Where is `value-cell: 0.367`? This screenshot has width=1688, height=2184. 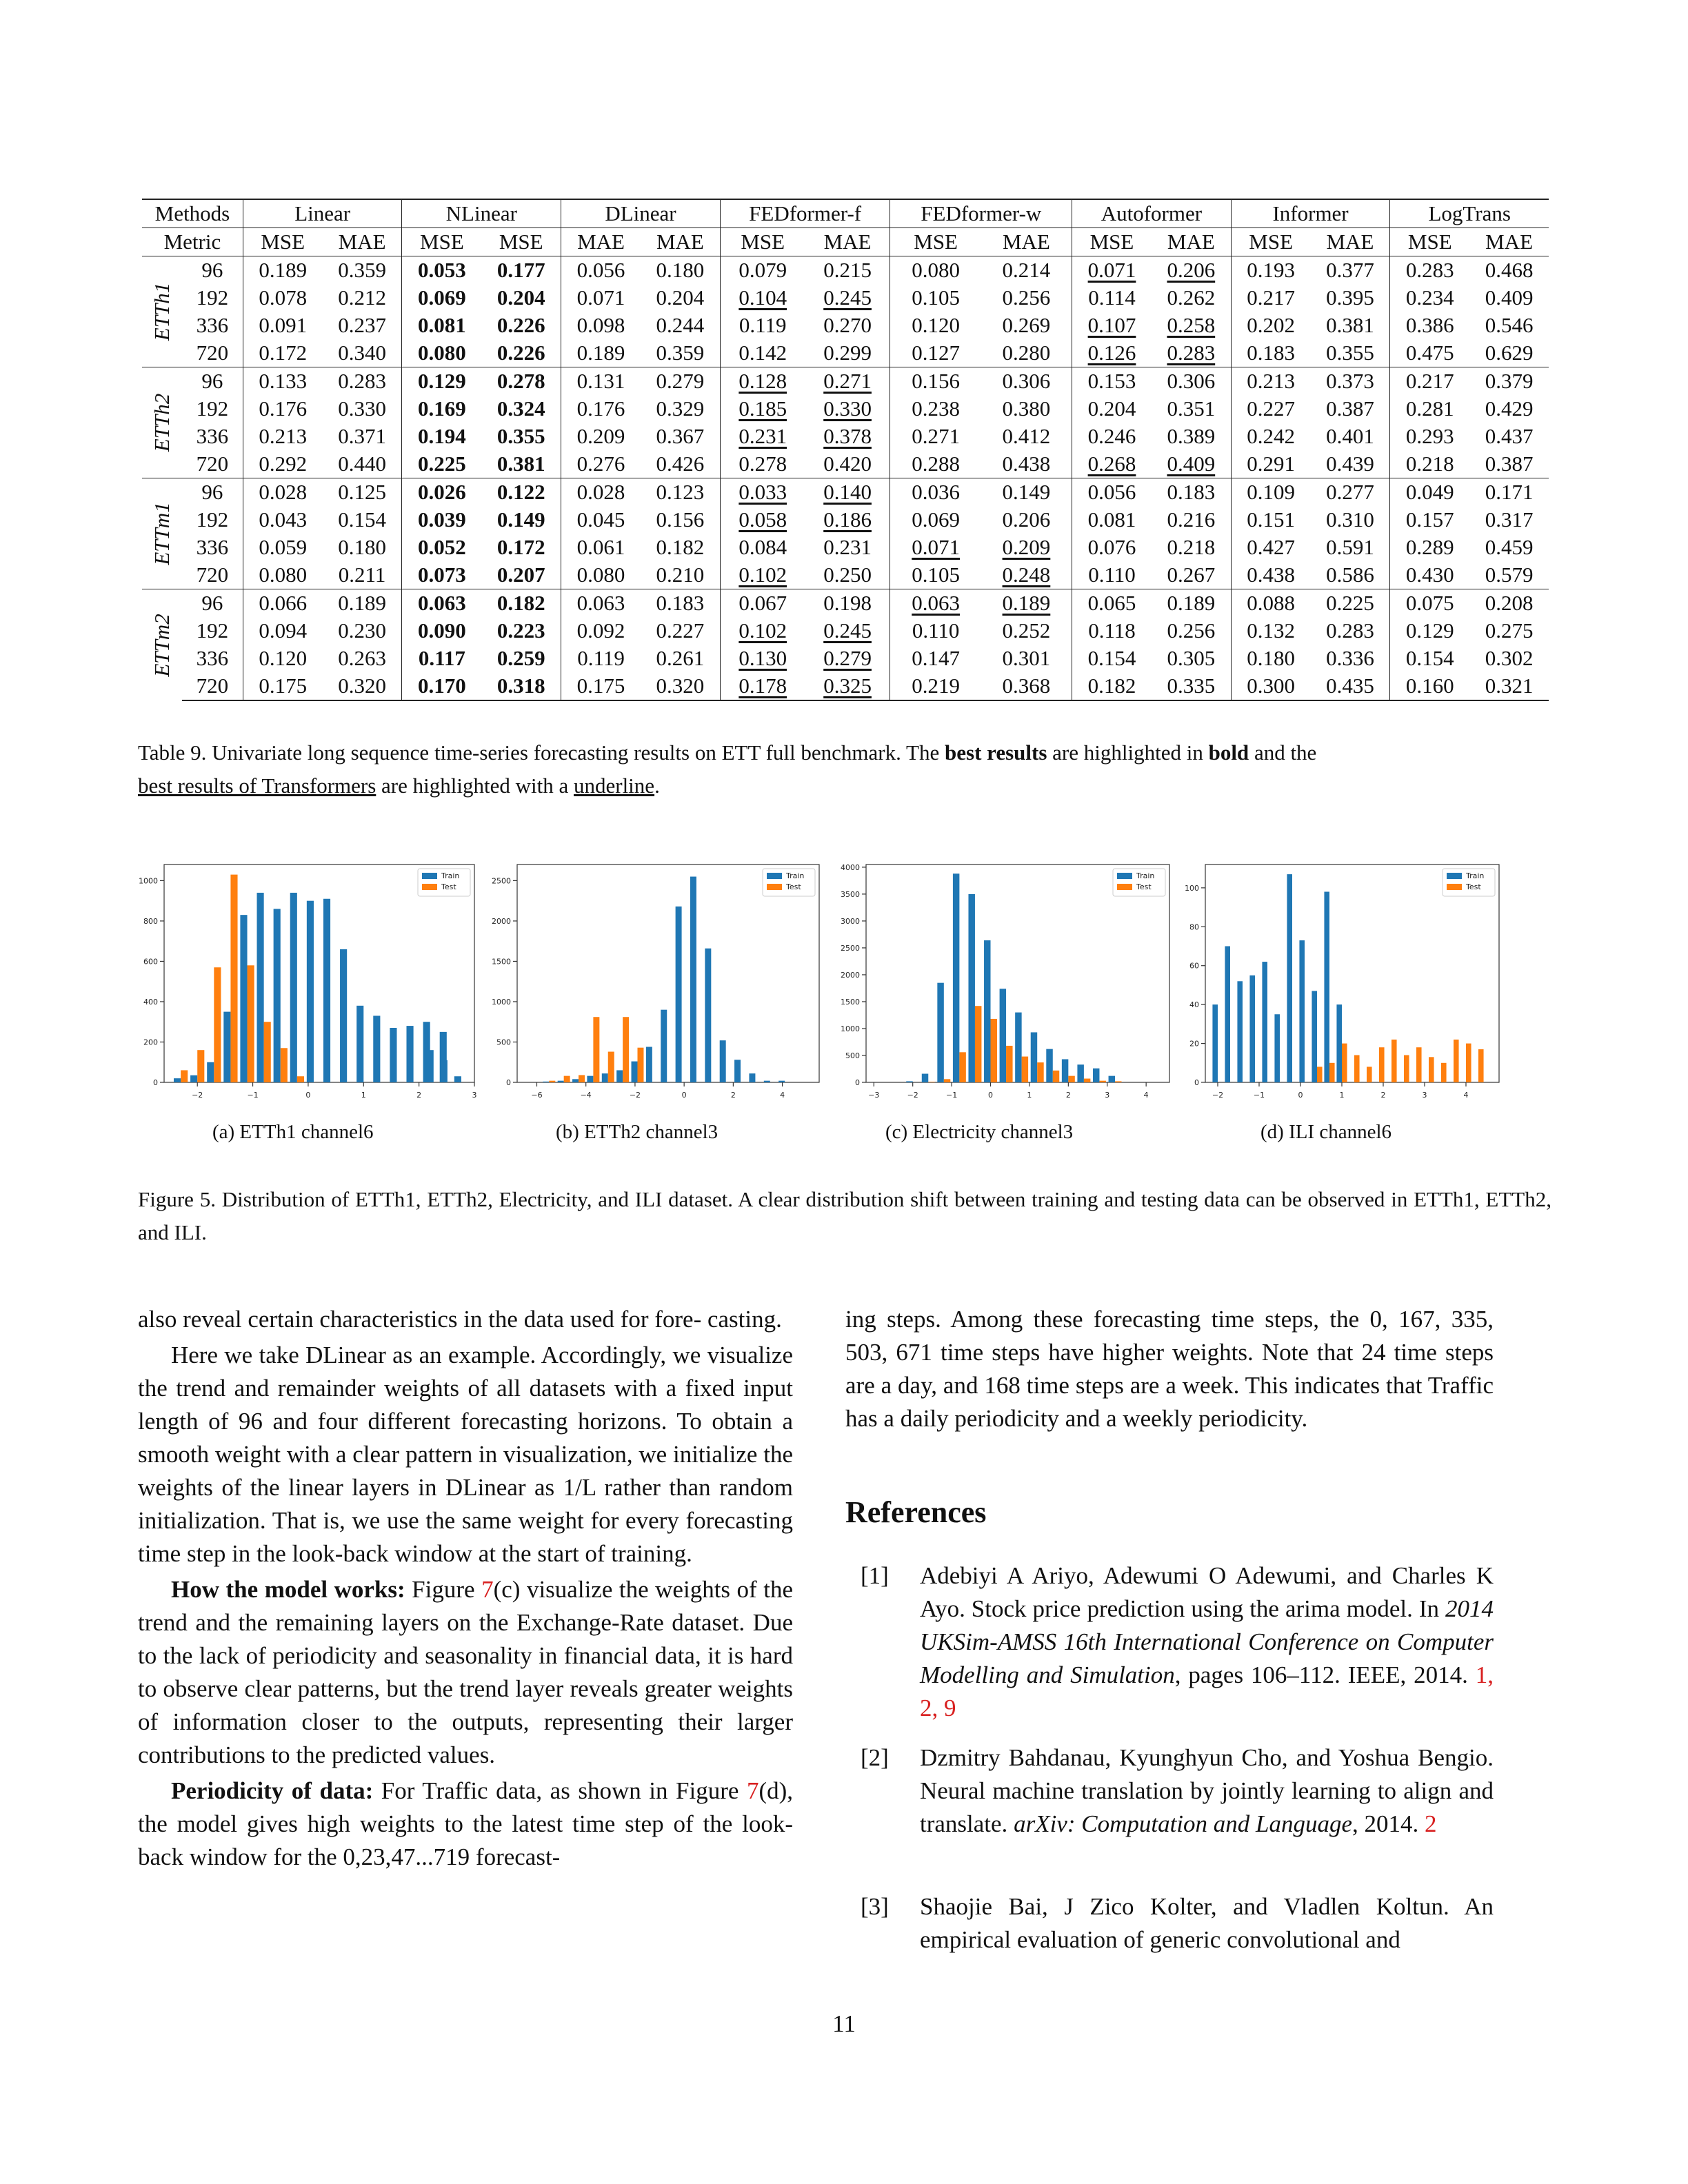 value-cell: 0.367 is located at coordinates (680, 436).